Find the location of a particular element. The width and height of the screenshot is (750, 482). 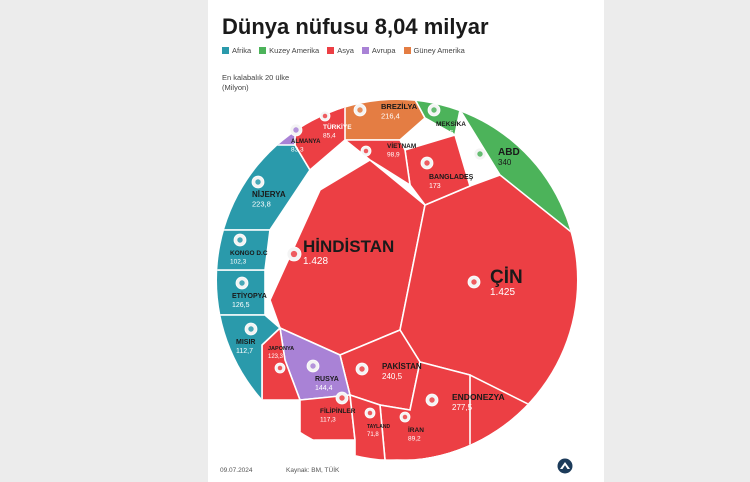

cell-türki-ye is located at coordinates (320, 136).